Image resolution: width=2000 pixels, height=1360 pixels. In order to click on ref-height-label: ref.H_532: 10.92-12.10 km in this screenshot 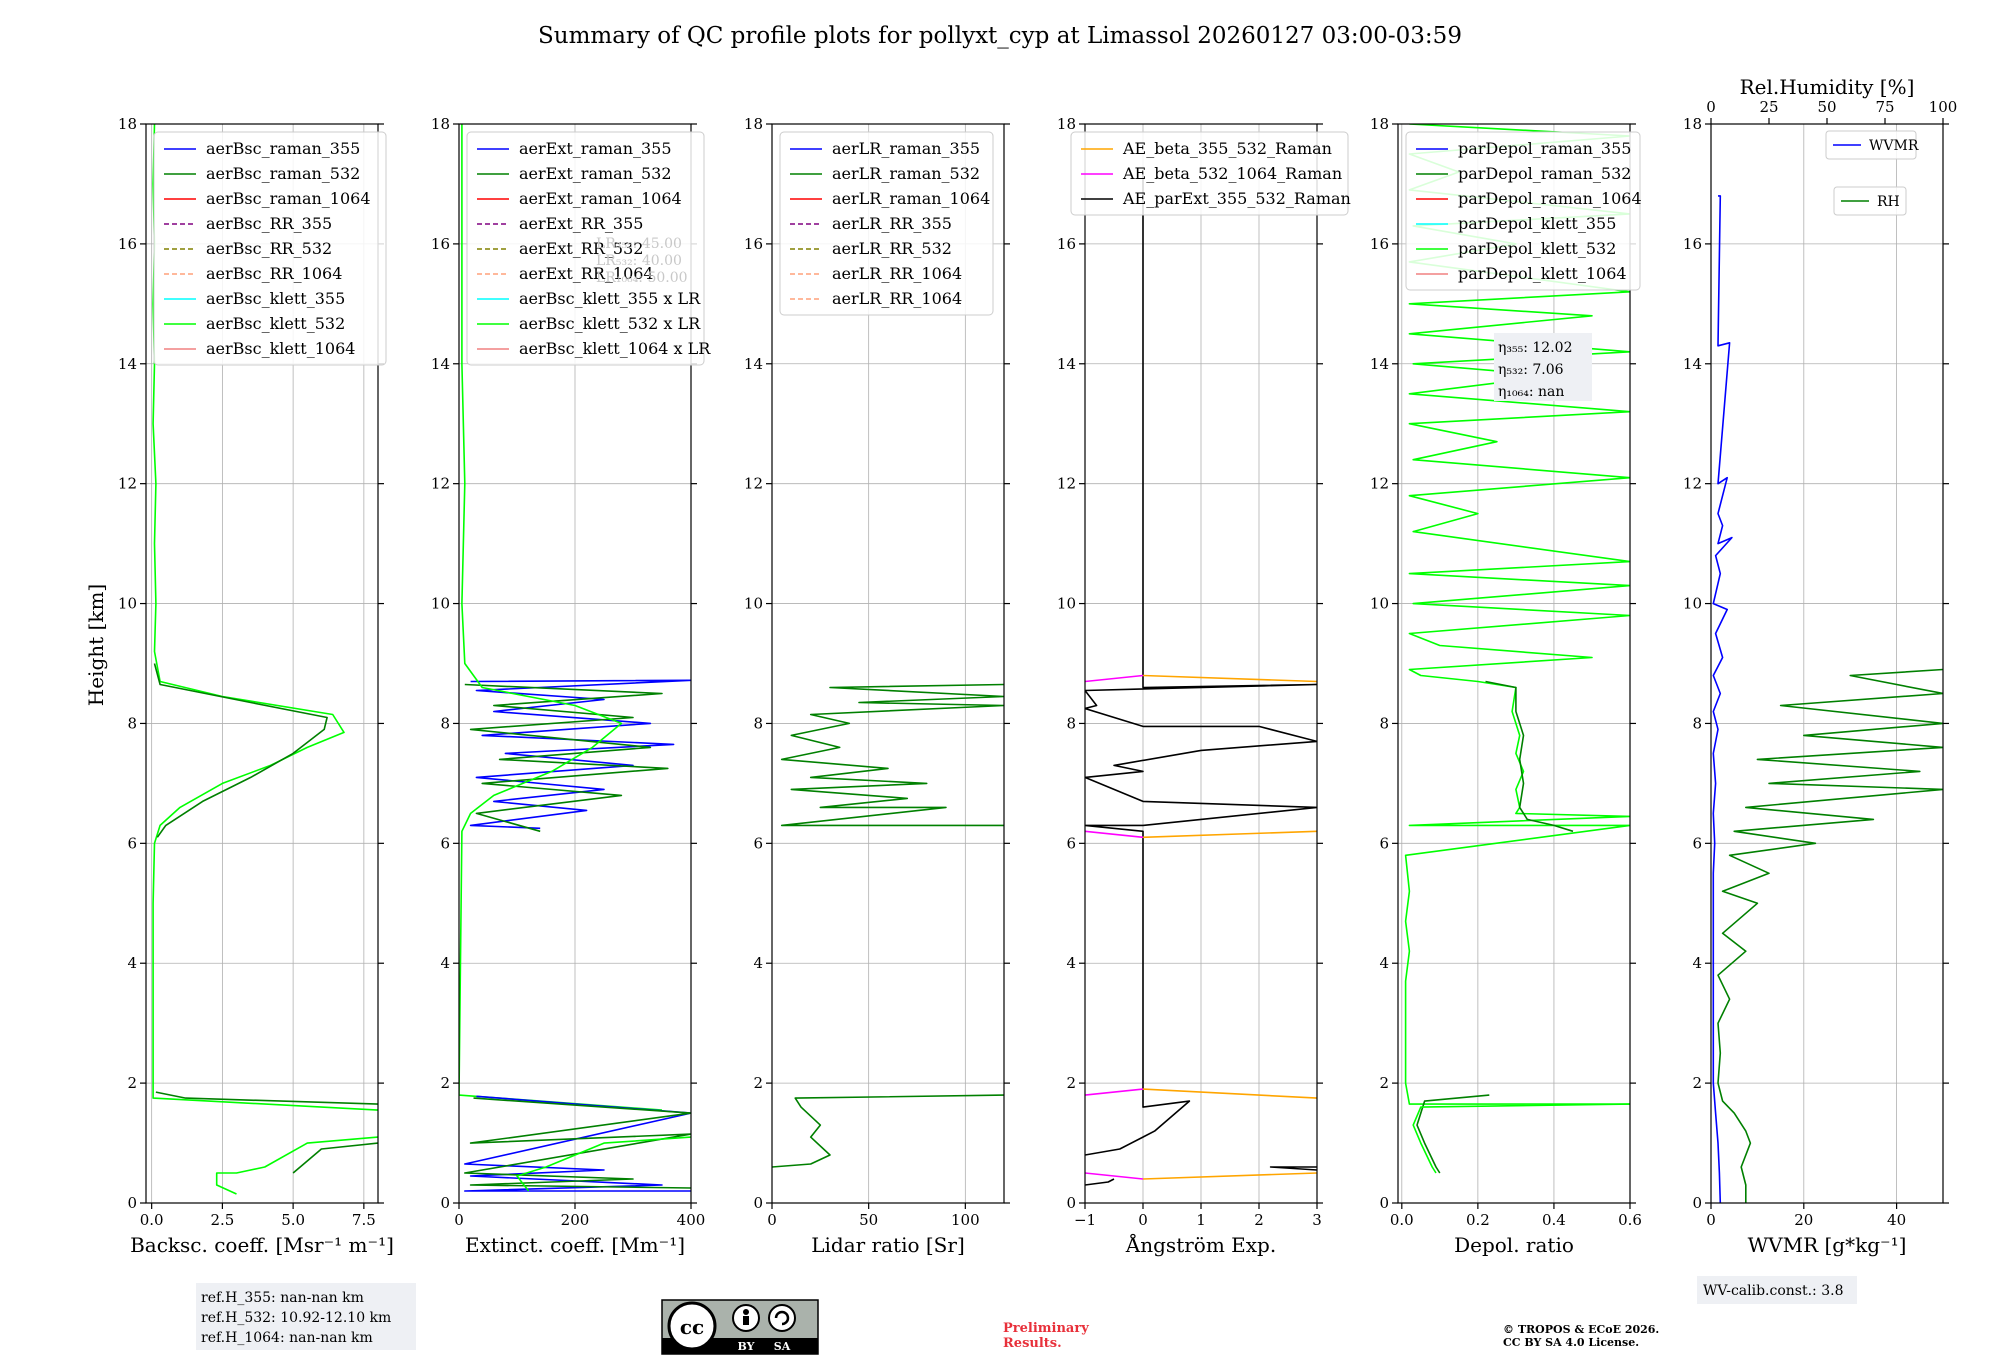, I will do `click(296, 1318)`.